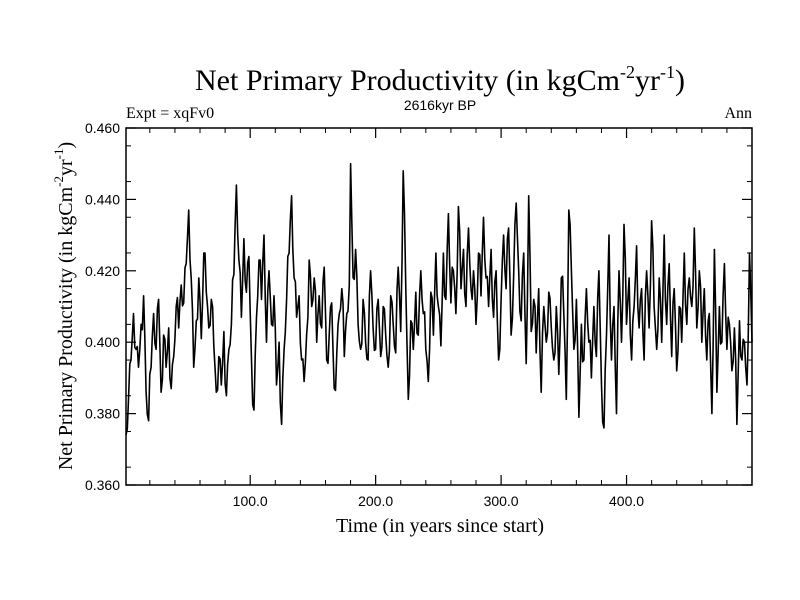 The image size is (800, 600). I want to click on x-axis-label: Time (in years since start), so click(440, 526).